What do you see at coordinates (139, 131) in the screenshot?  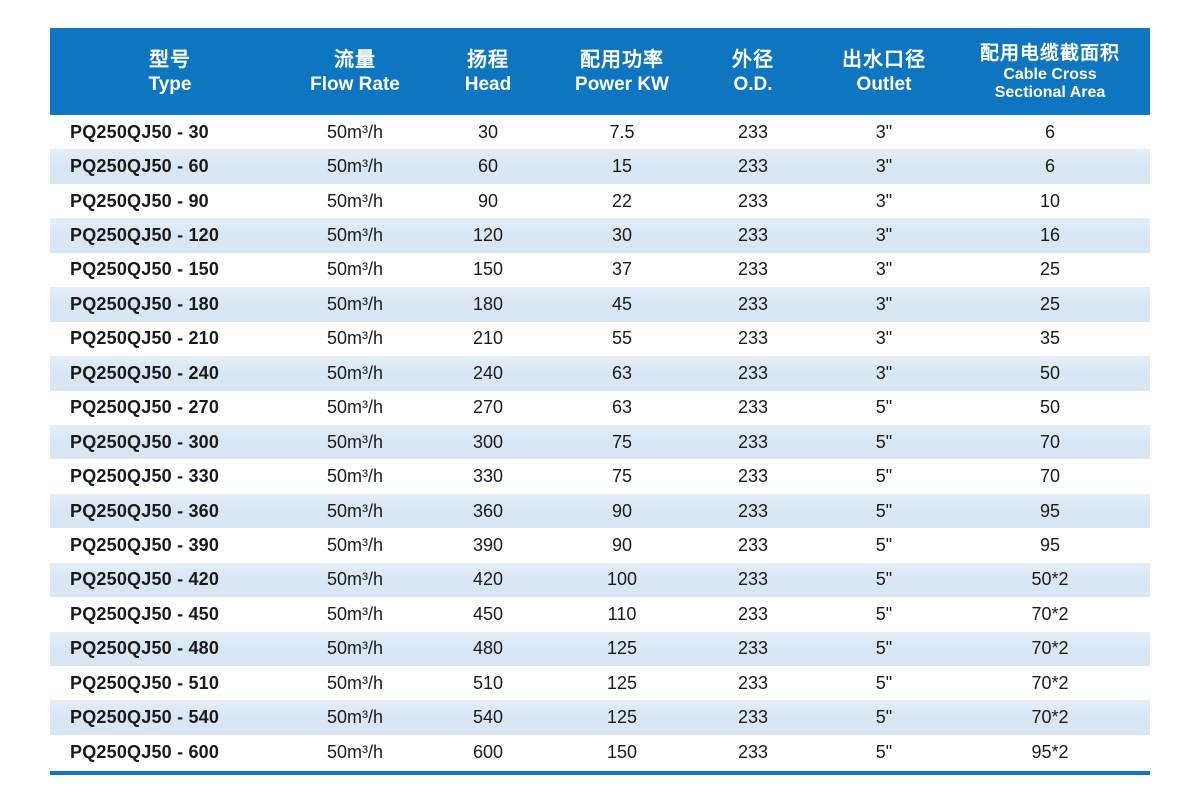 I see `cell-type: PQ250QJ50 - 30` at bounding box center [139, 131].